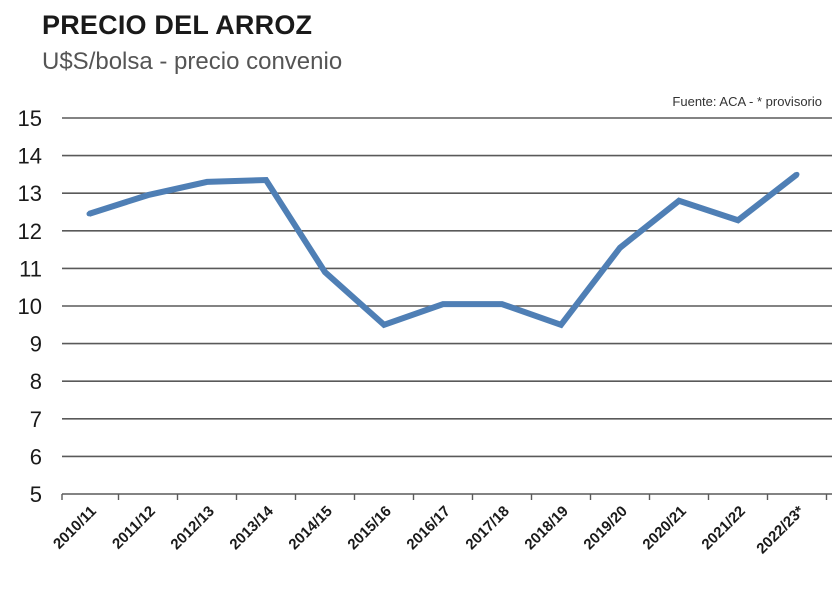 The height and width of the screenshot is (594, 840). I want to click on chart-title: PRECIO DEL ARROZ, so click(177, 25).